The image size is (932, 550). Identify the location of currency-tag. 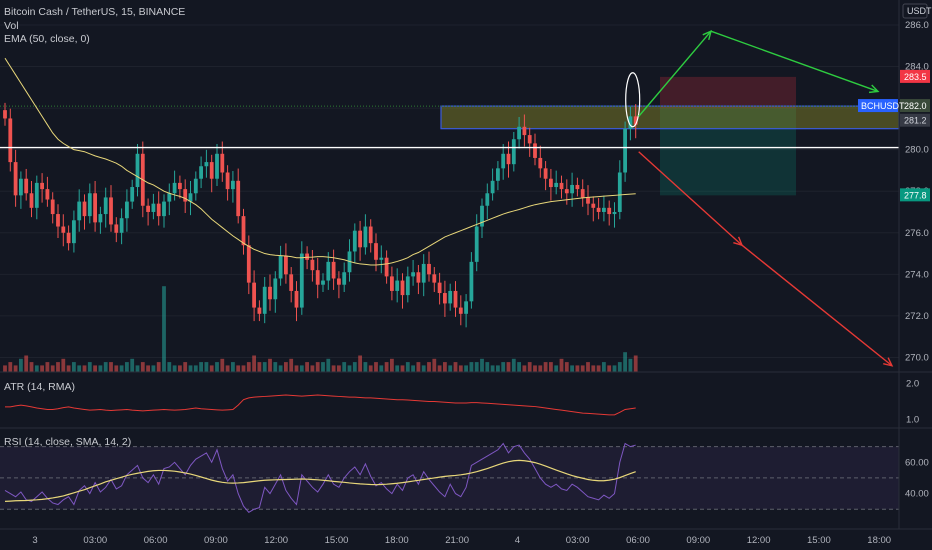
(915, 11).